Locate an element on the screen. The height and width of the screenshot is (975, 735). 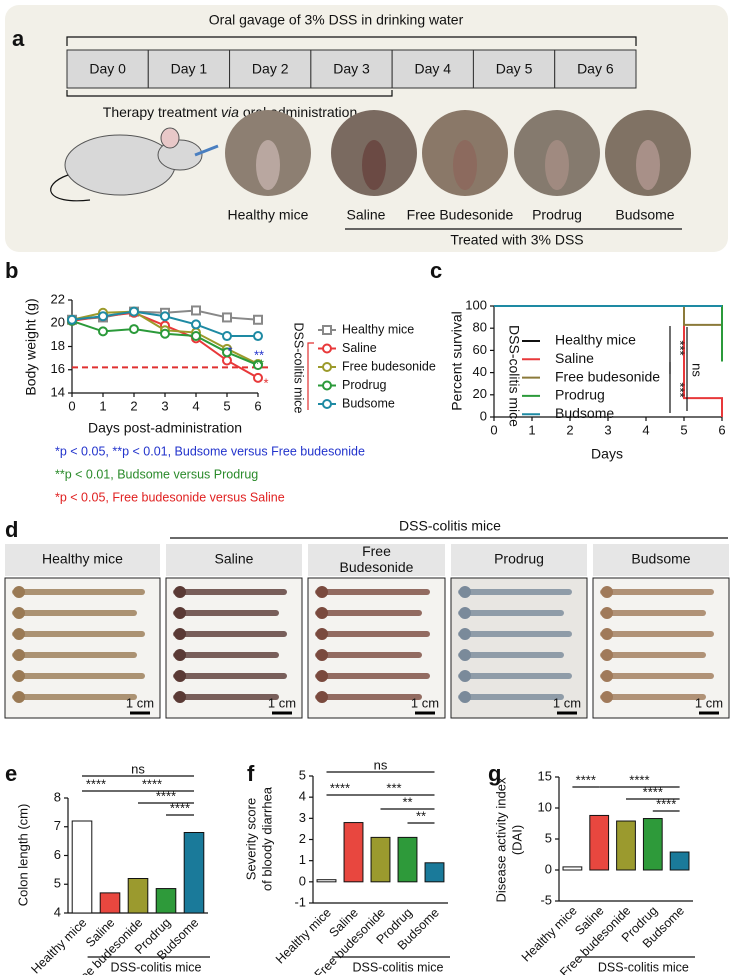
y-axis-label: Body weight (g) is located at coordinates (31, 346).